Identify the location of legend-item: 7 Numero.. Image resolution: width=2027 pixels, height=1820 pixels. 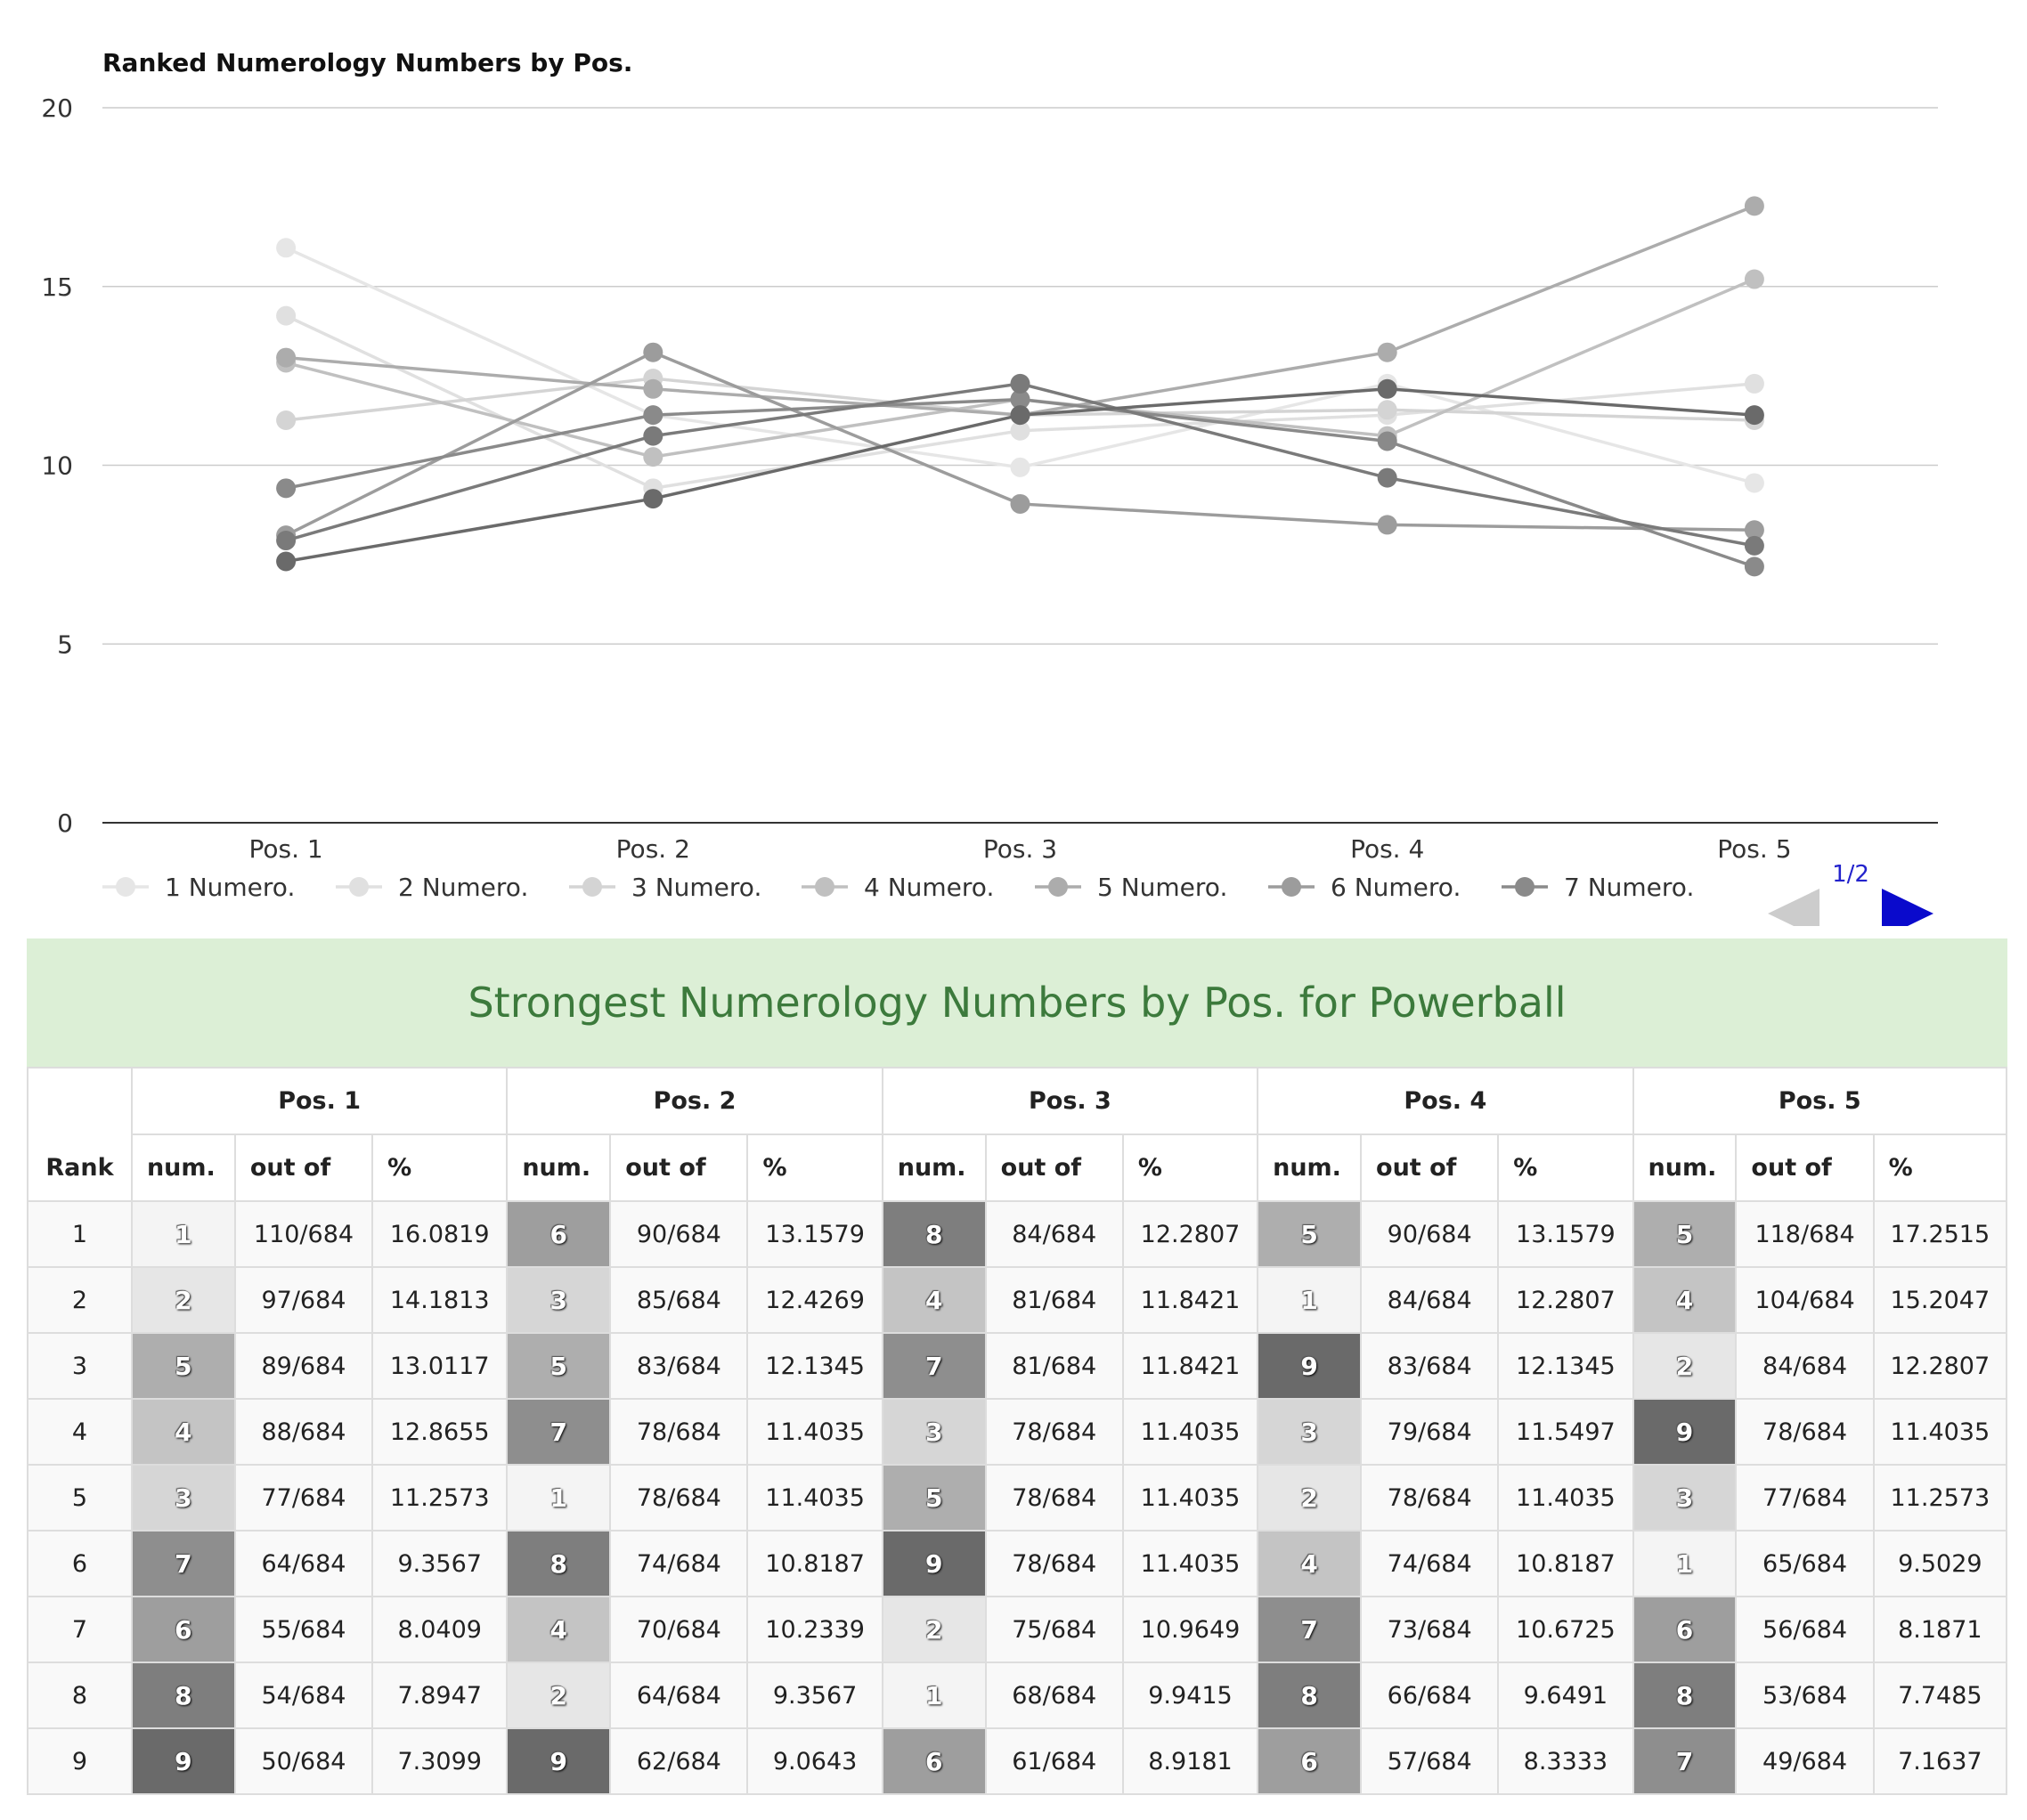
(1598, 887).